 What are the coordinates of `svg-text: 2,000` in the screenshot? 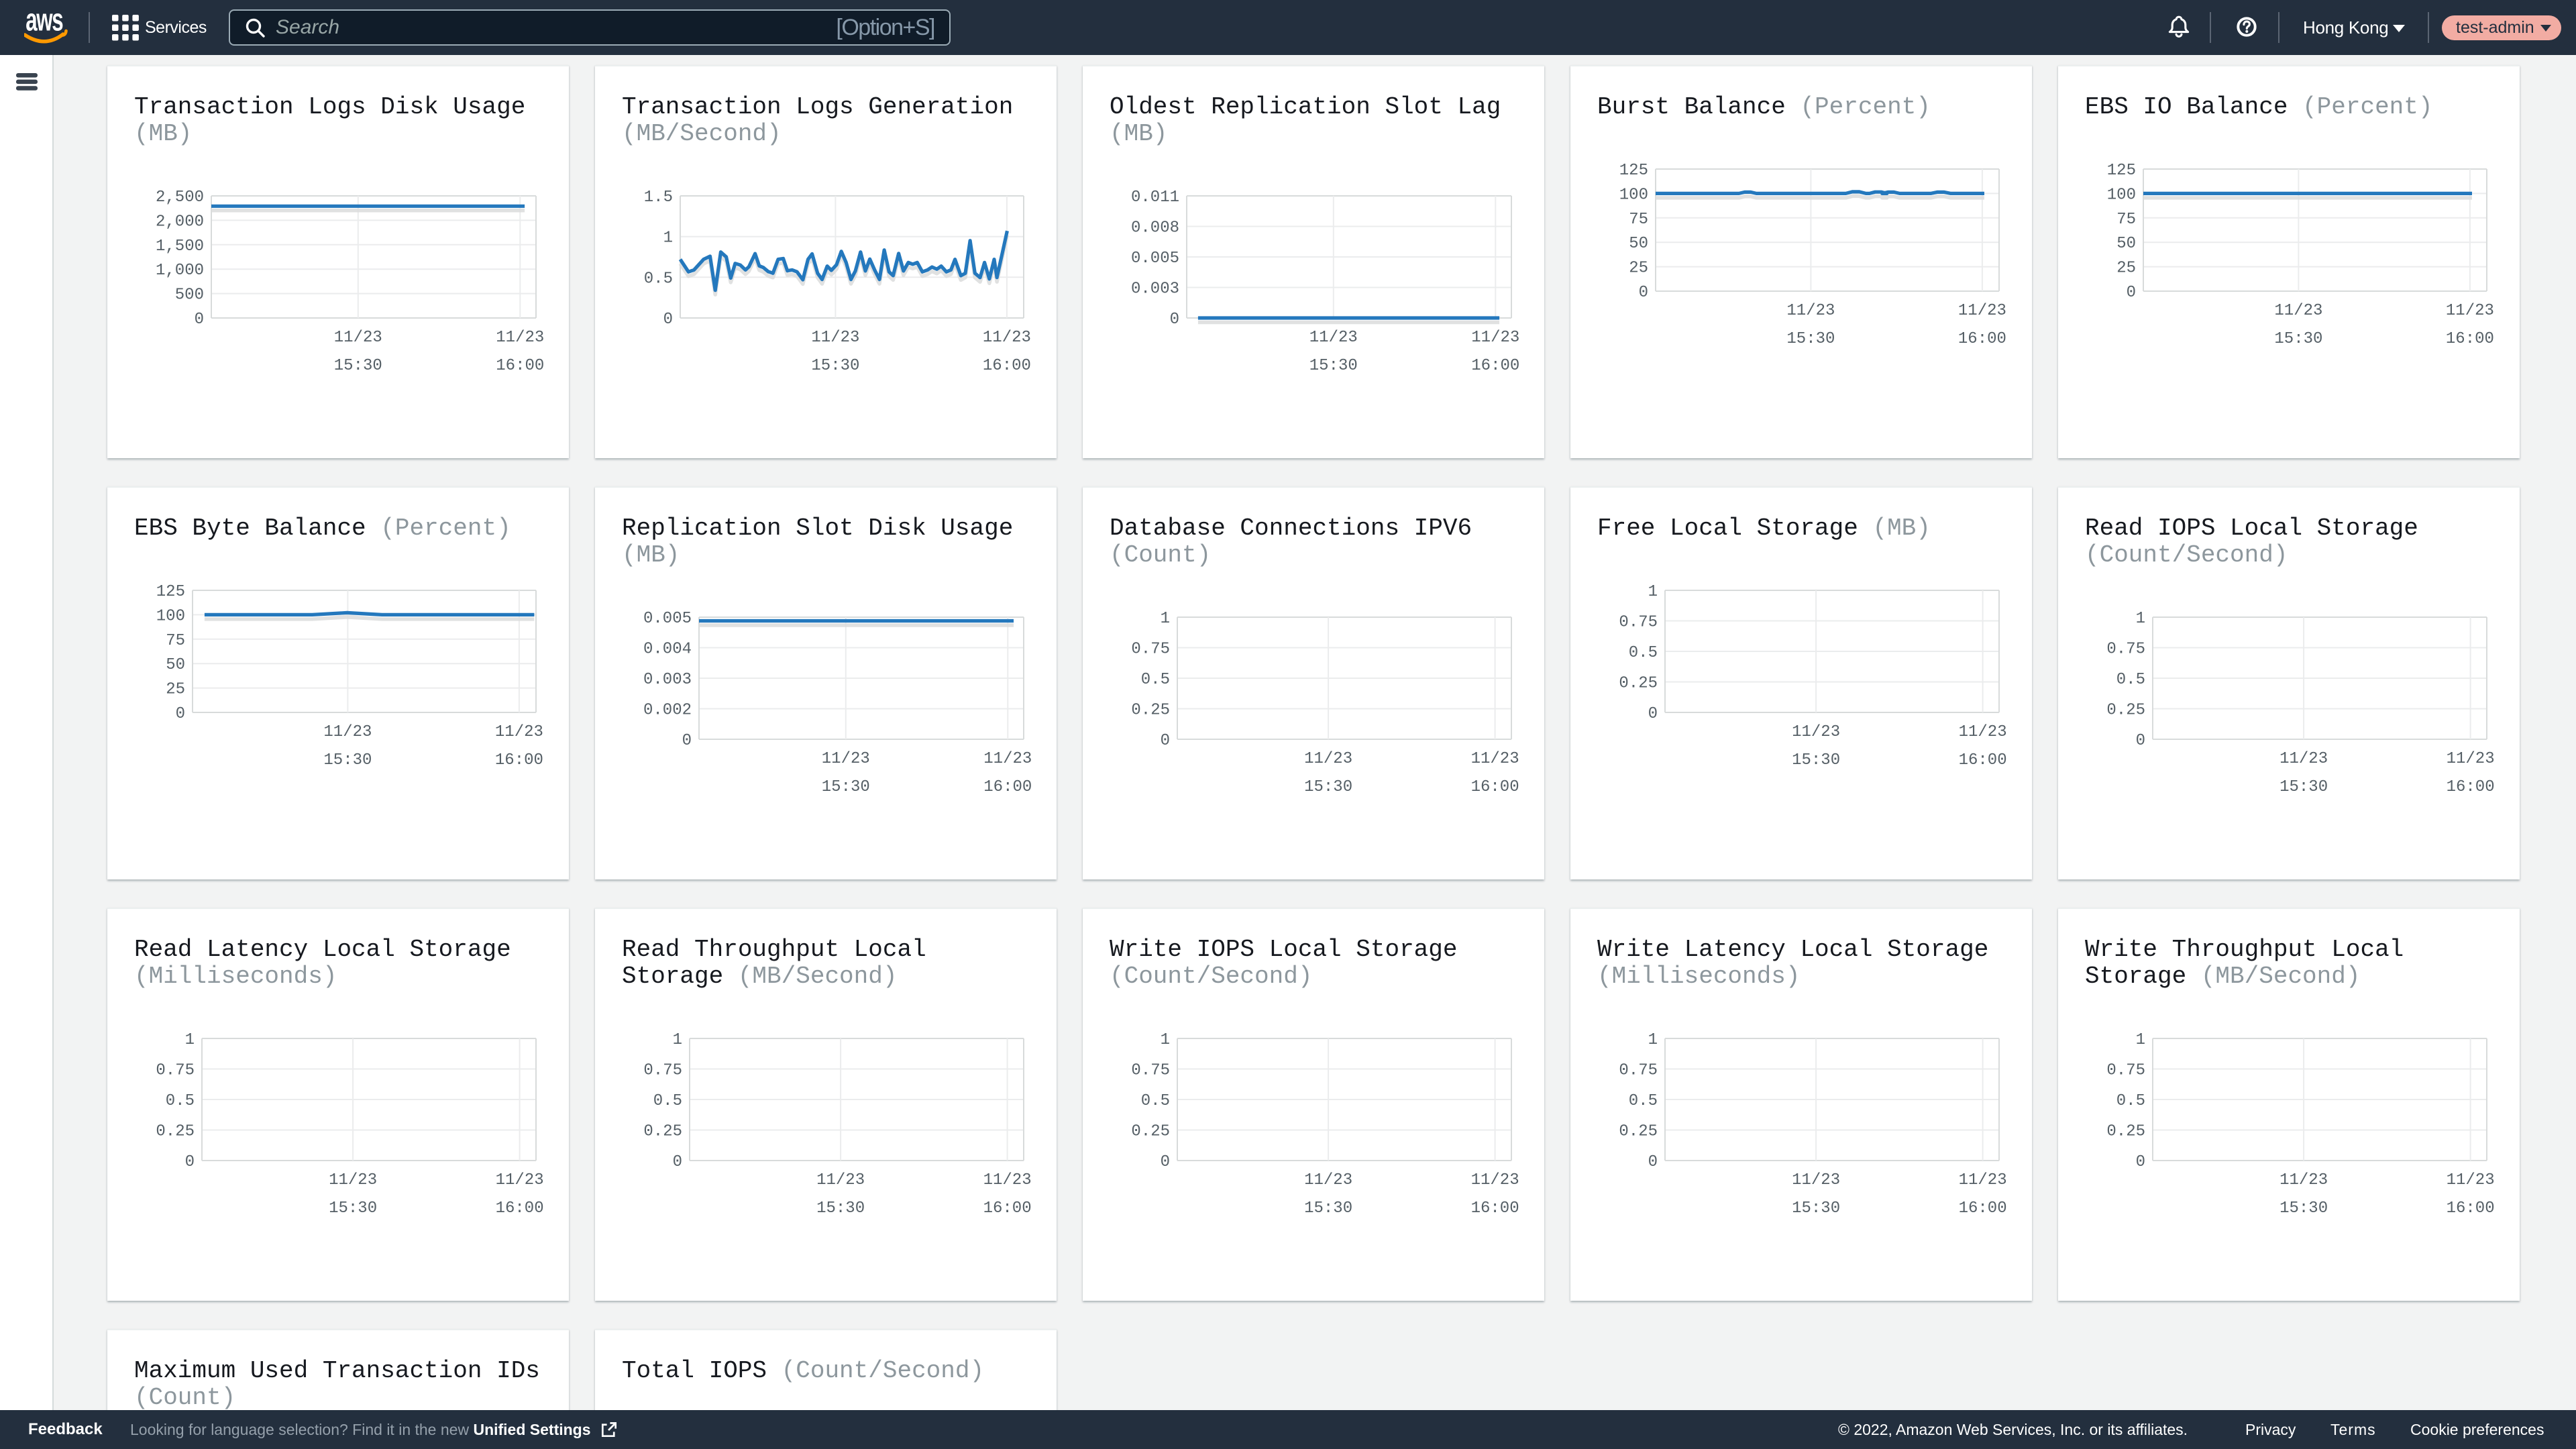 It's located at (180, 222).